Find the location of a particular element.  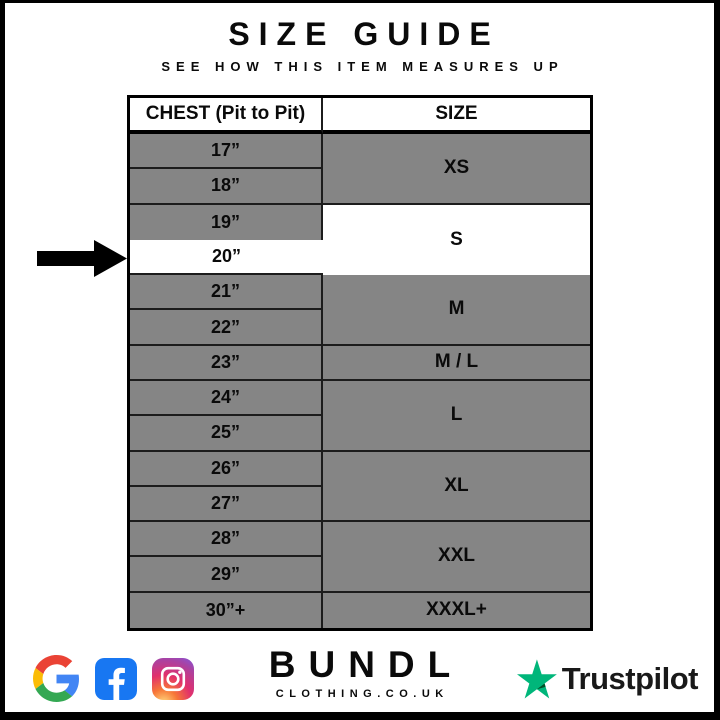

size-cell-m: M is located at coordinates (456, 310).